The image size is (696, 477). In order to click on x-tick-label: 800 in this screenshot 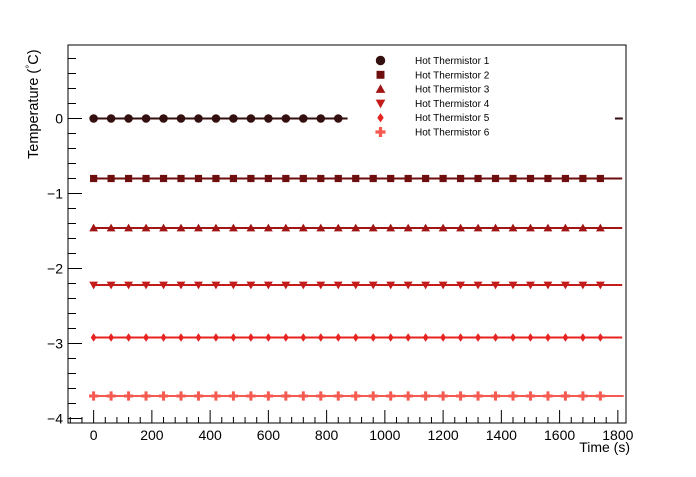, I will do `click(327, 435)`.